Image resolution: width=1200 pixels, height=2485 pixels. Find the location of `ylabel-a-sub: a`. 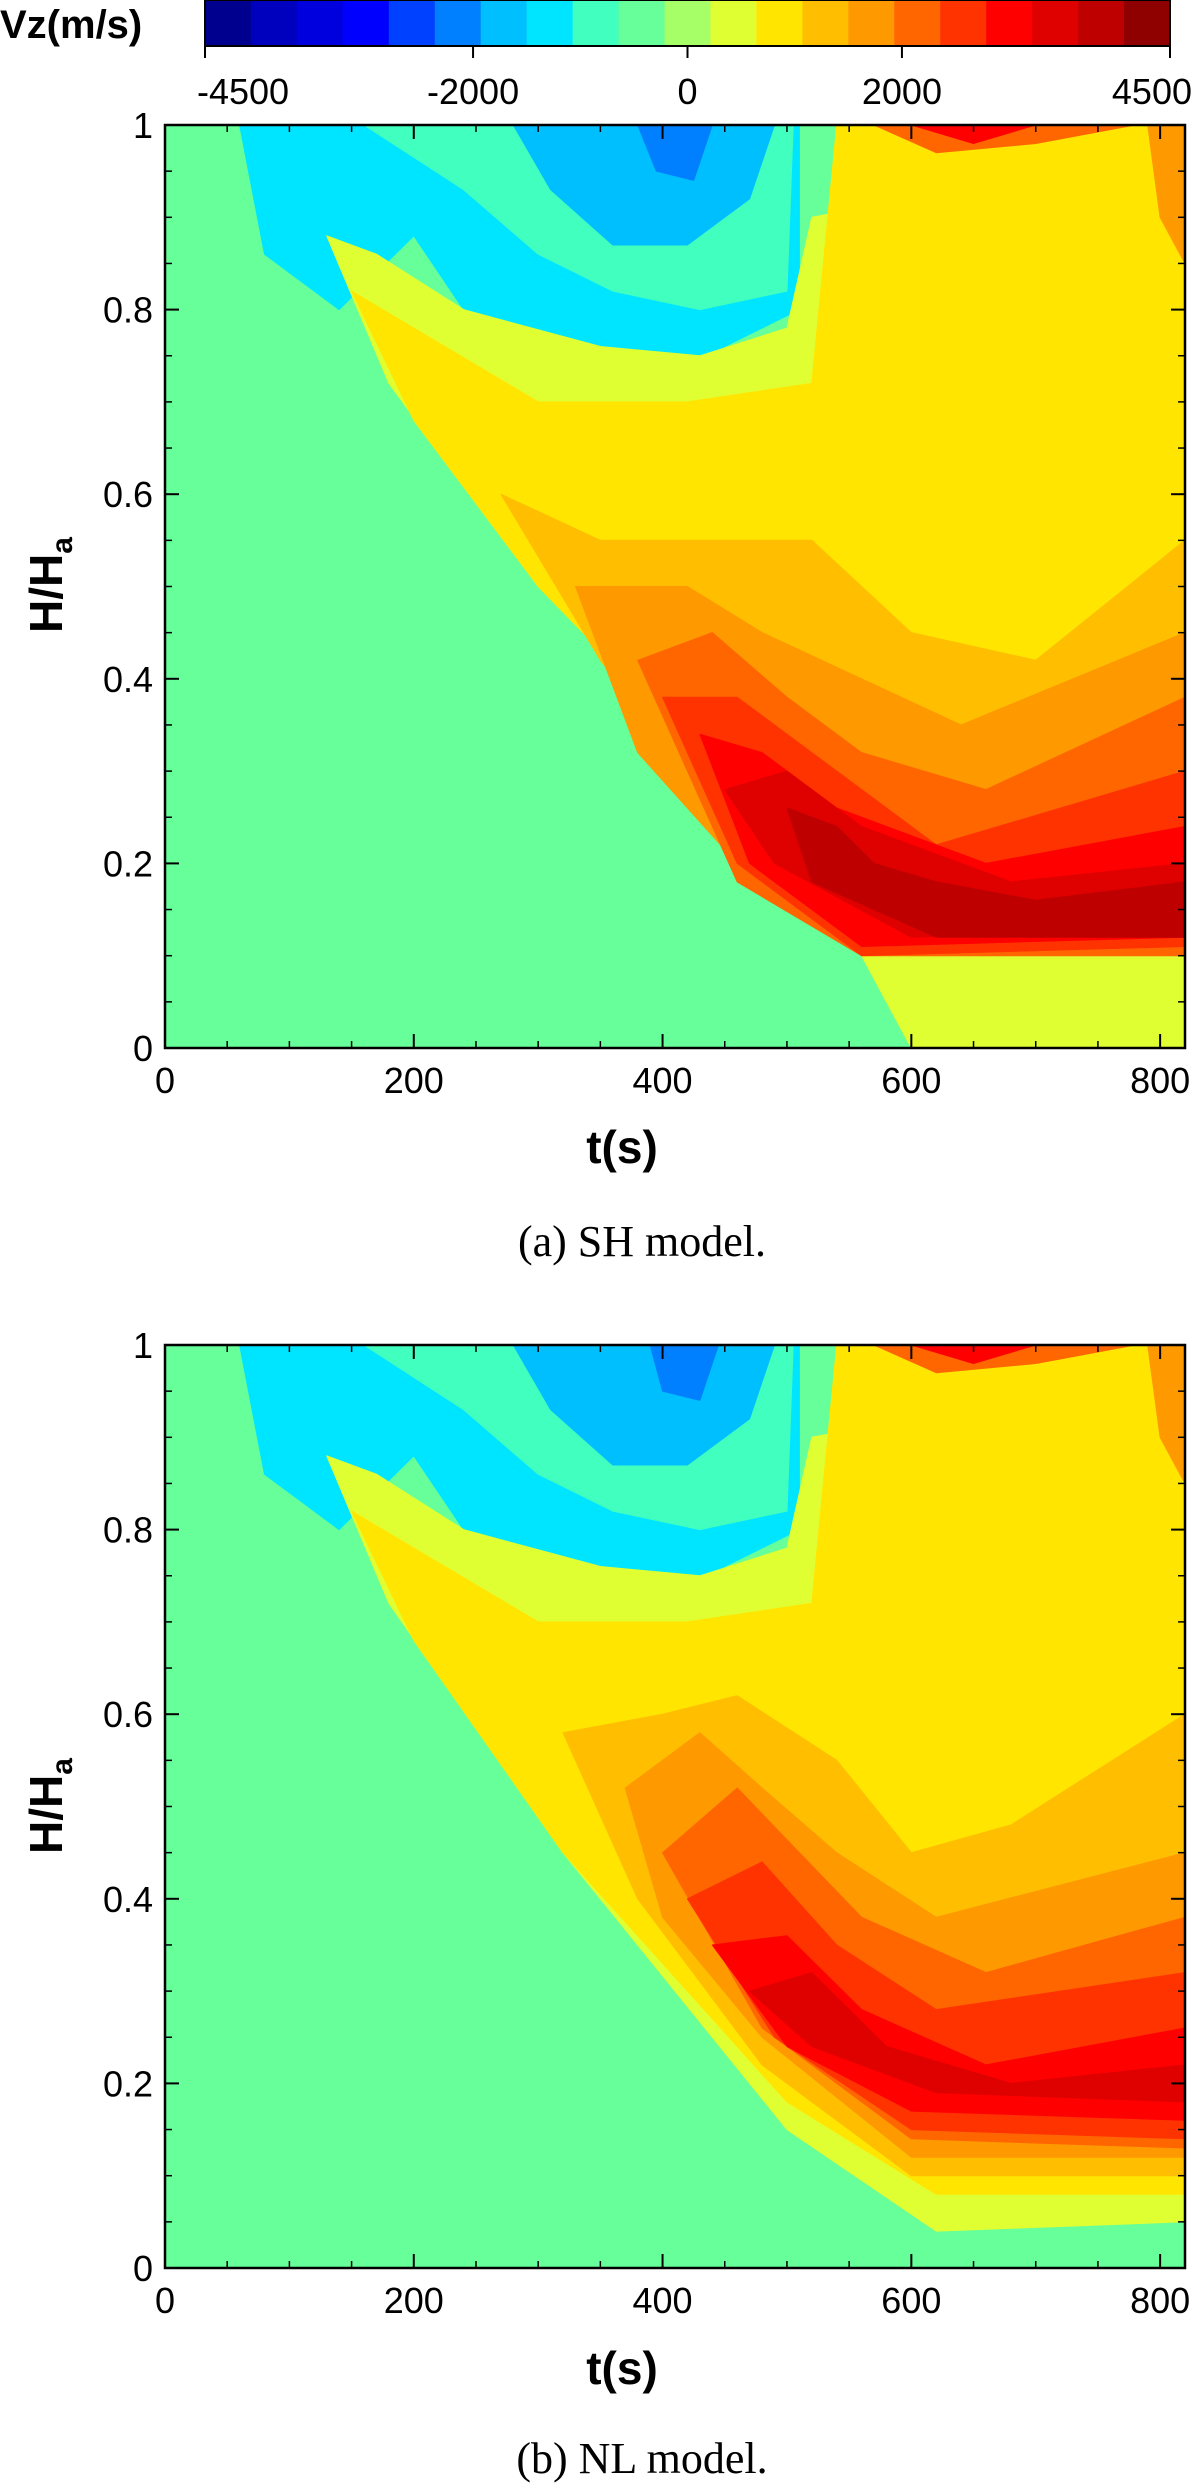

ylabel-a-sub: a is located at coordinates (62, 545).